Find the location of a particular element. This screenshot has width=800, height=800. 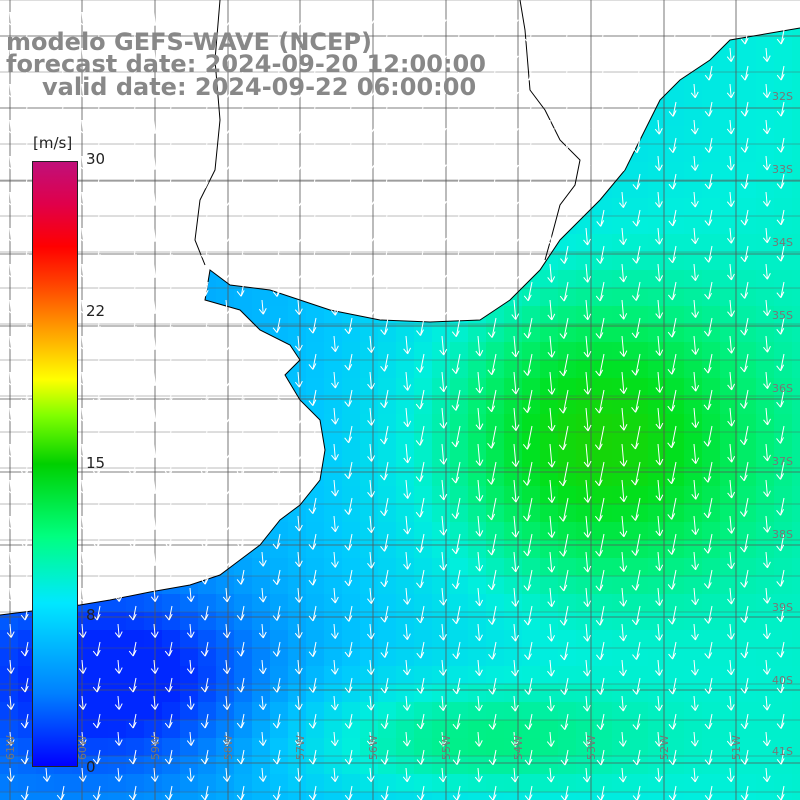

lon-label: 54W is located at coordinates (518, 747).